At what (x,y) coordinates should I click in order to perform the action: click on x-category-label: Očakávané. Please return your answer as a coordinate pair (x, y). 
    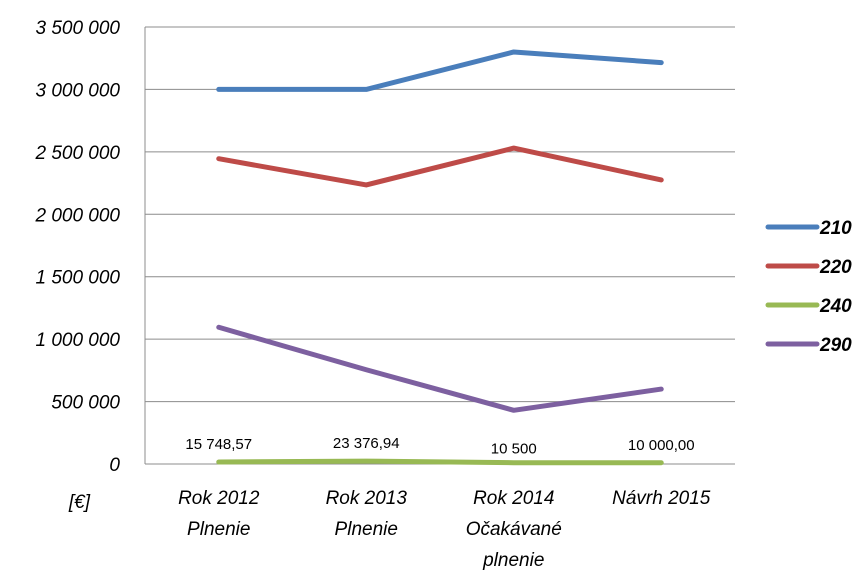
    Looking at the image, I should click on (514, 529).